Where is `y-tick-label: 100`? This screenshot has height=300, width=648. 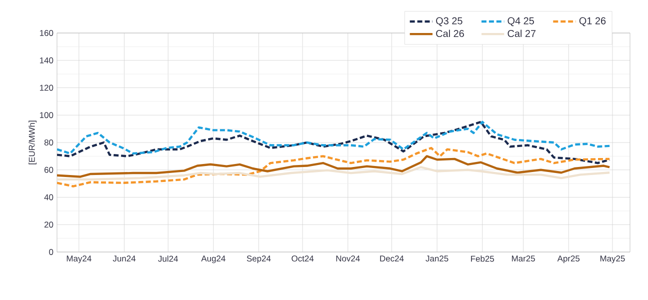 y-tick-label: 100 is located at coordinates (47, 115).